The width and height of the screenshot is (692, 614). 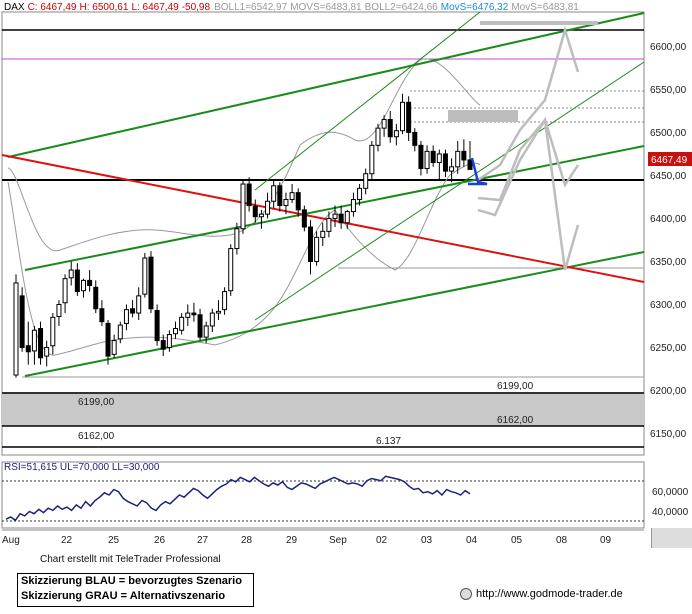 What do you see at coordinates (671, 538) in the screenshot?
I see `chart-corner-button` at bounding box center [671, 538].